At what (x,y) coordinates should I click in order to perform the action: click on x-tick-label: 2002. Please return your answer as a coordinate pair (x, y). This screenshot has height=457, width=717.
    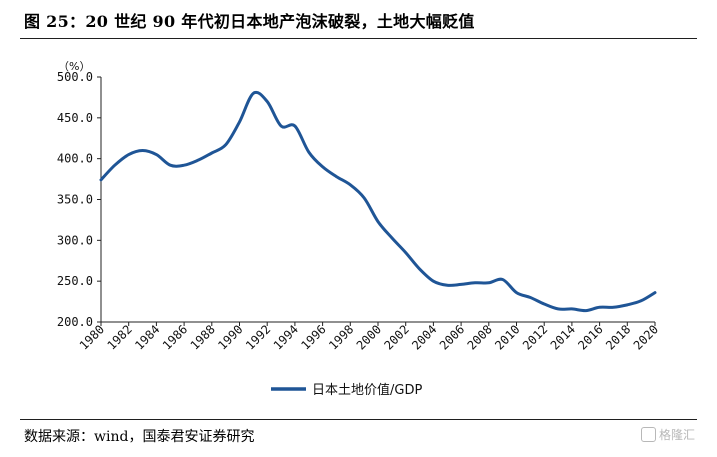
    Looking at the image, I should click on (396, 337).